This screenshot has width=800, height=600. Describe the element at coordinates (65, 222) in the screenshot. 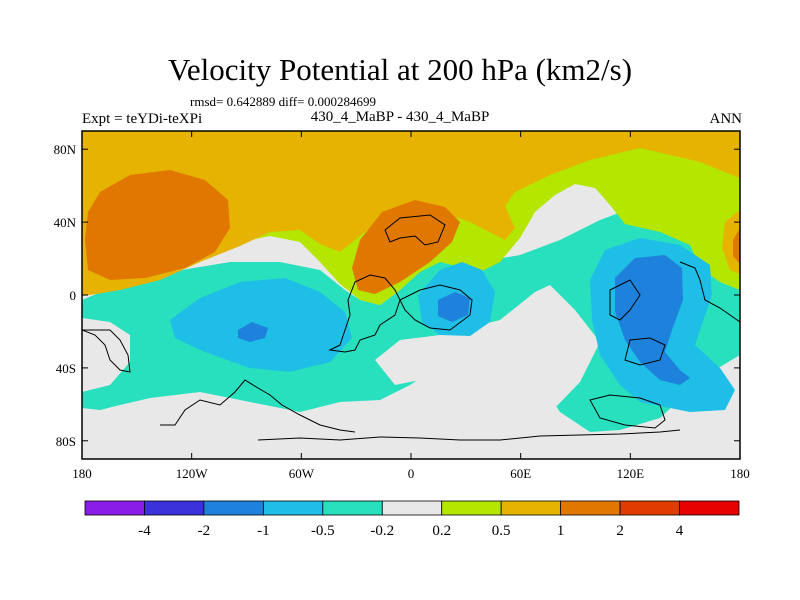

I see `y-tick-label: 40N` at that location.